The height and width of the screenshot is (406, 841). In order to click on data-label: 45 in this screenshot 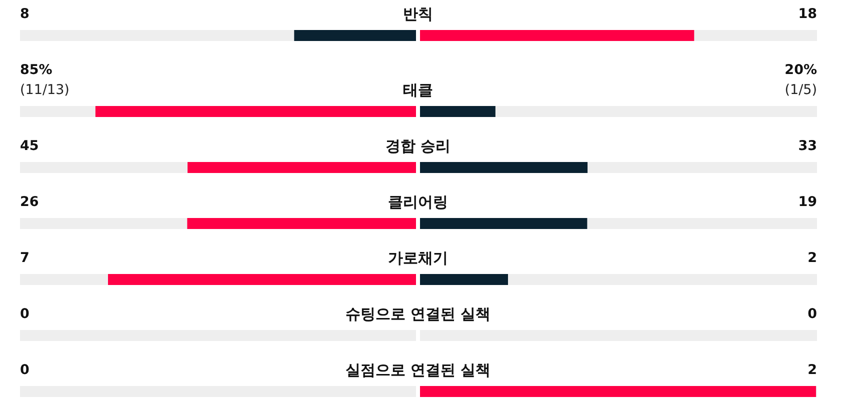, I will do `click(29, 146)`.